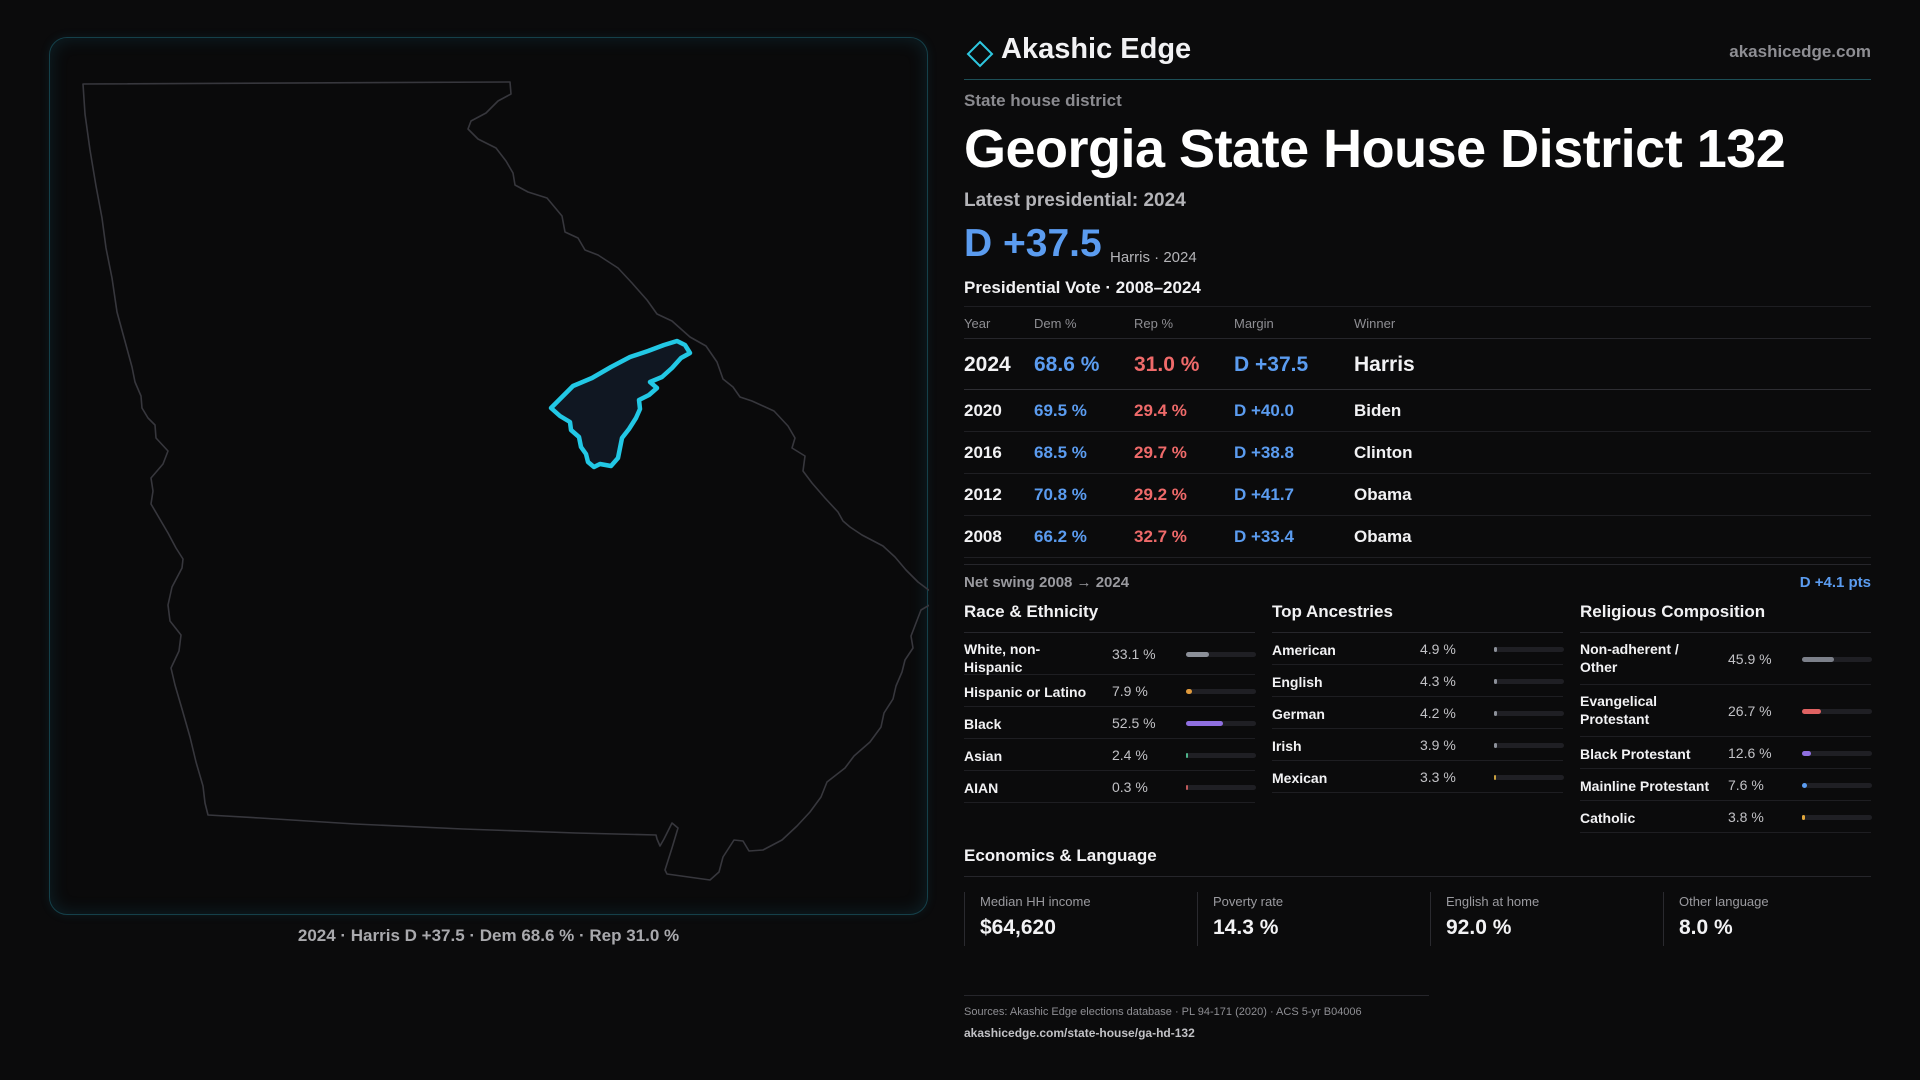  I want to click on demo-label: AIAN, so click(981, 788).